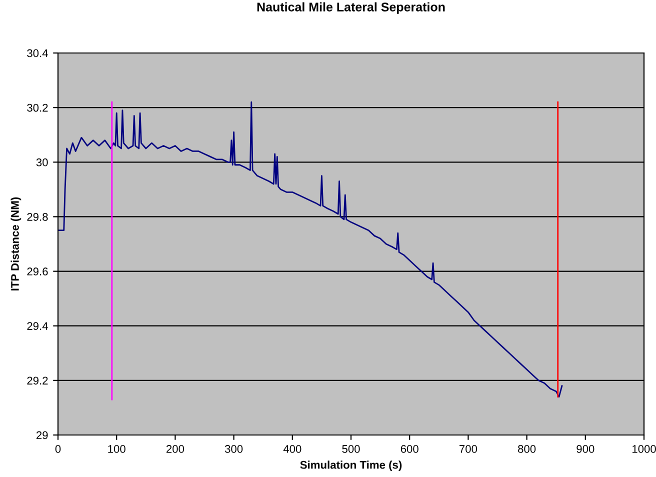  What do you see at coordinates (409, 449) in the screenshot?
I see `x-tick-label: 600` at bounding box center [409, 449].